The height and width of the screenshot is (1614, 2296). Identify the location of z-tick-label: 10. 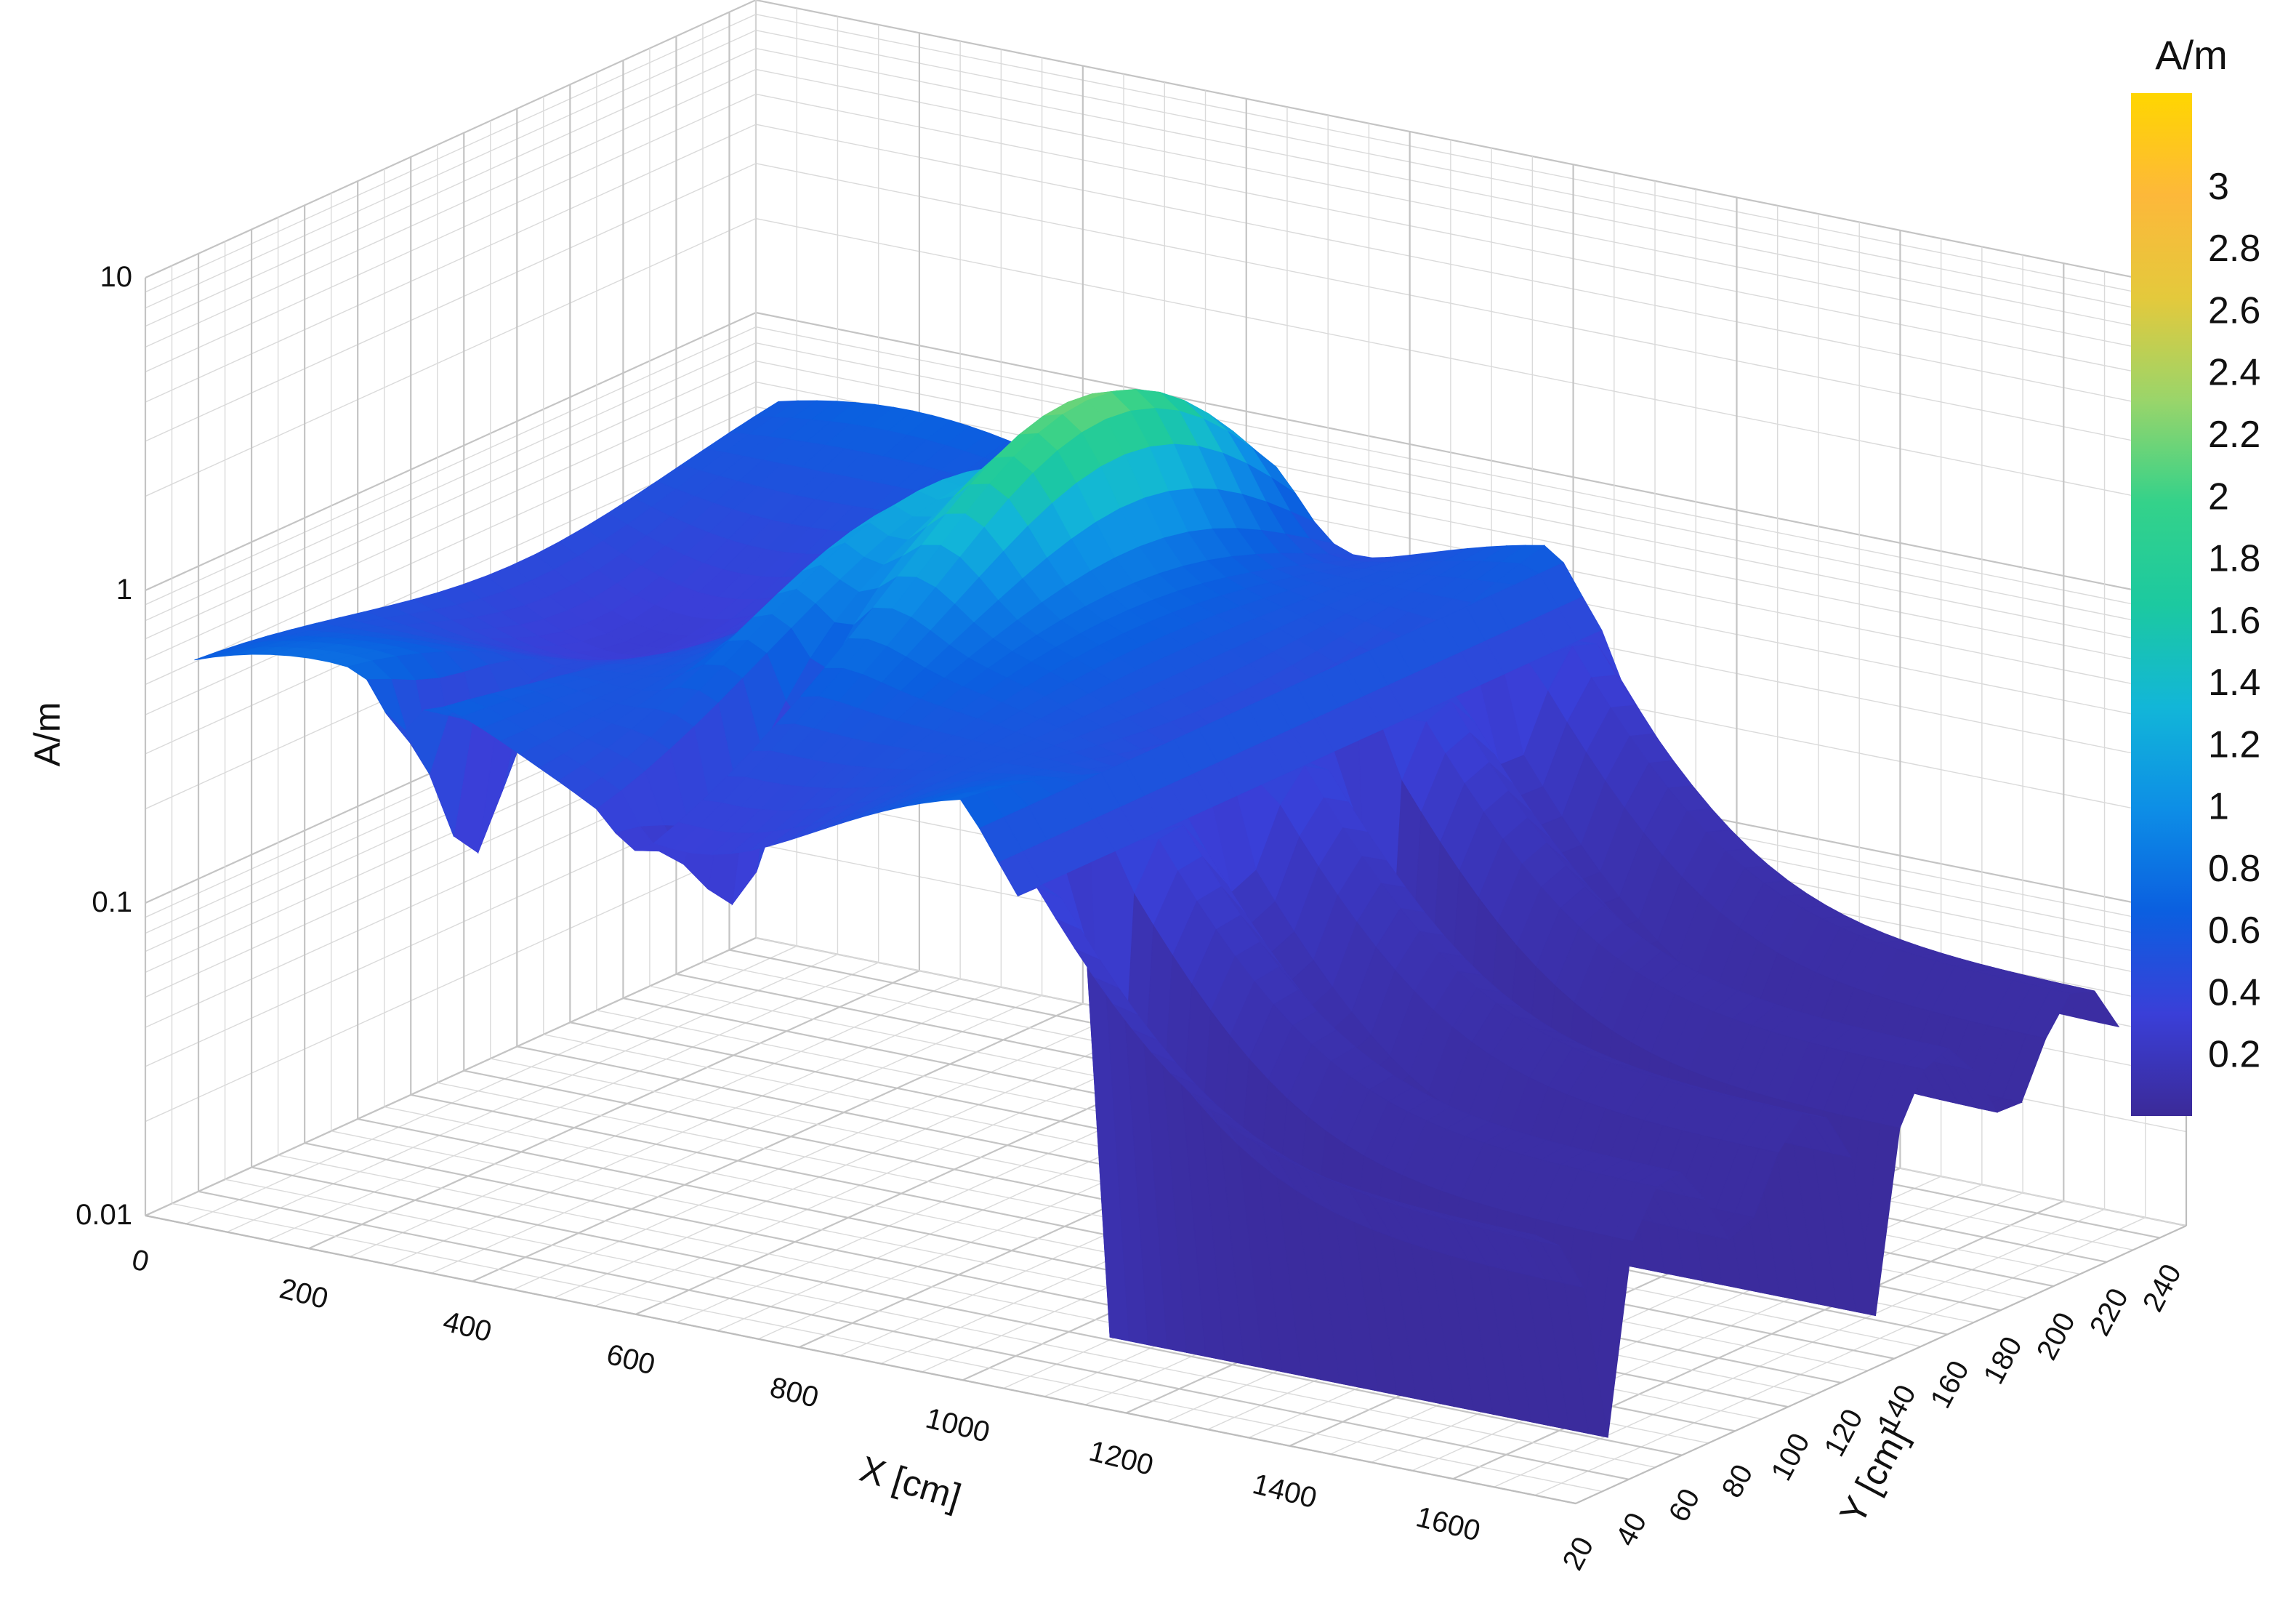
(116, 277).